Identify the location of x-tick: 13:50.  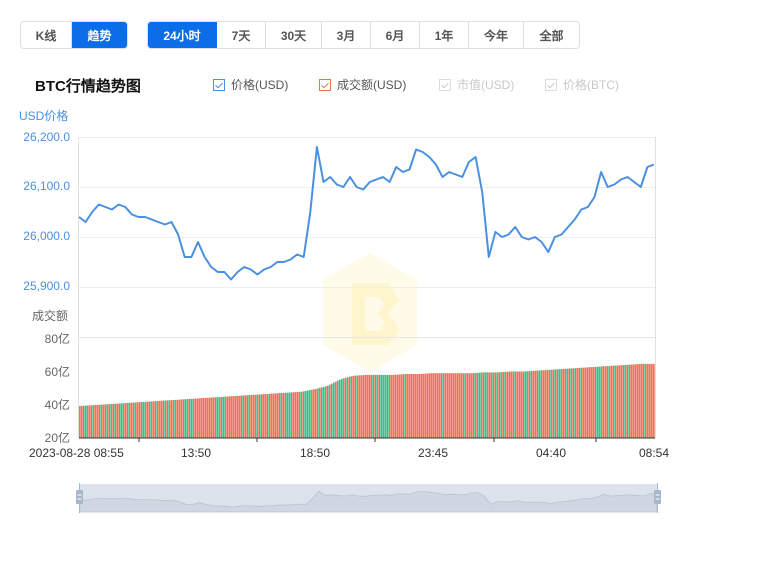
(196, 453).